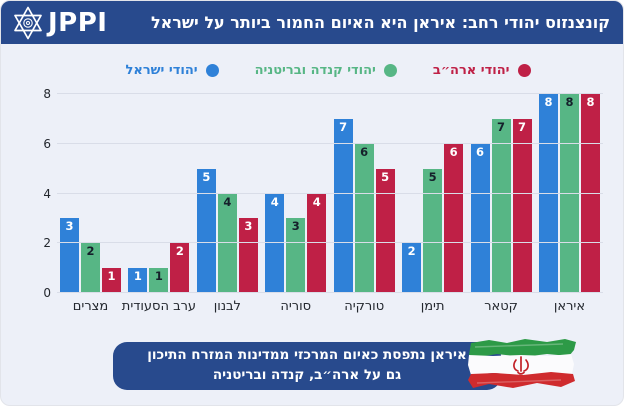 The image size is (624, 406). I want to click on iran-emblem-icon, so click(521, 365).